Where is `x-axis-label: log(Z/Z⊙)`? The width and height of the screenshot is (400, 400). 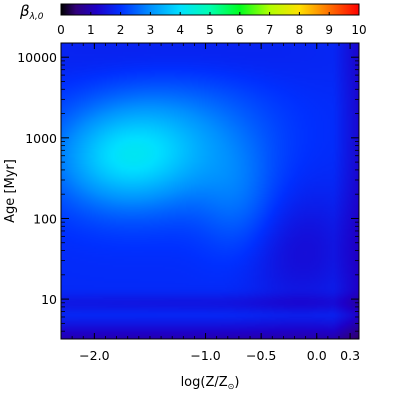 x-axis-label: log(Z/Z⊙) is located at coordinates (210, 383).